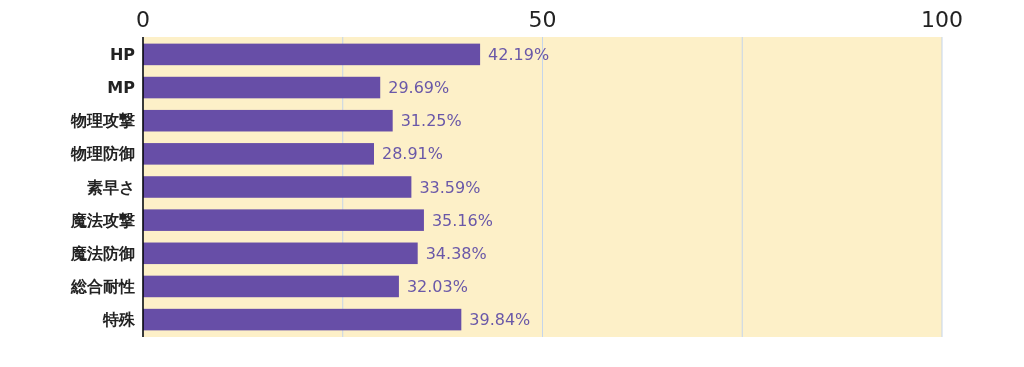  What do you see at coordinates (119, 320) in the screenshot?
I see `y-tick-label: 特殊` at bounding box center [119, 320].